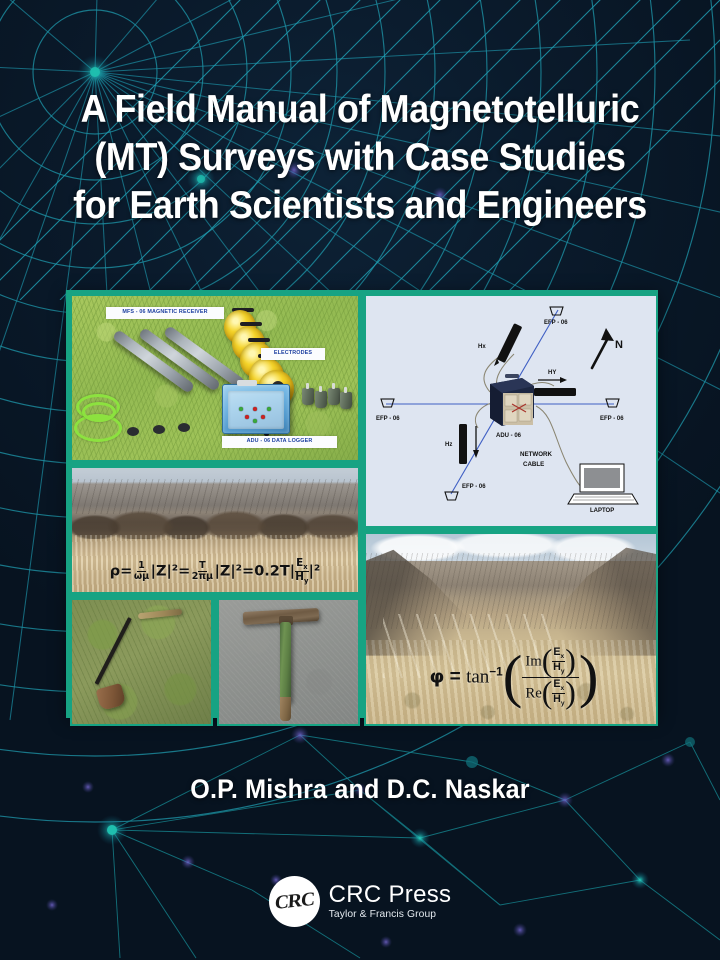 The width and height of the screenshot is (720, 960). I want to click on logger-handle, so click(247, 383).